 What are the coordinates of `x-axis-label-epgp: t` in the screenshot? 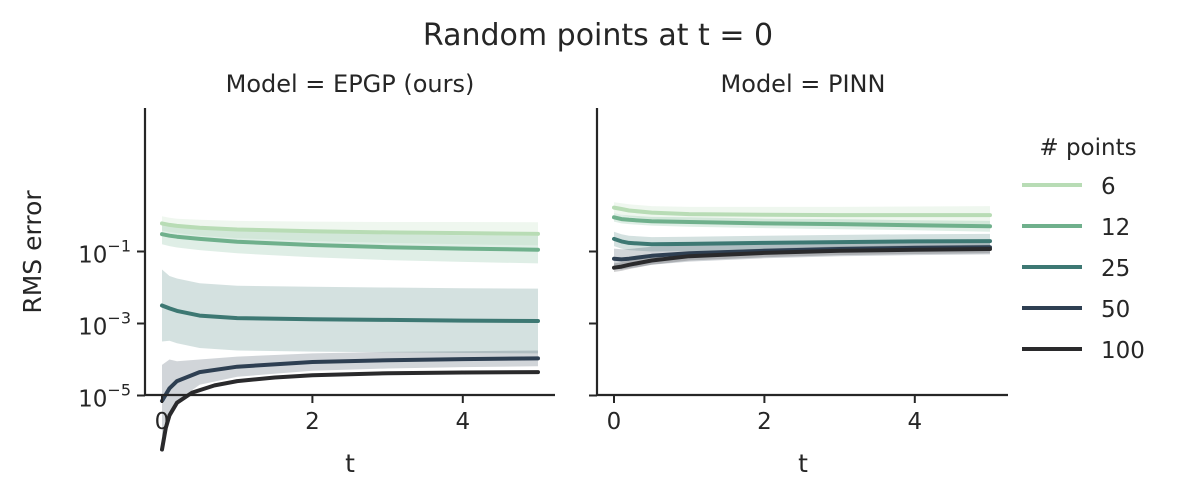 It's located at (350, 463).